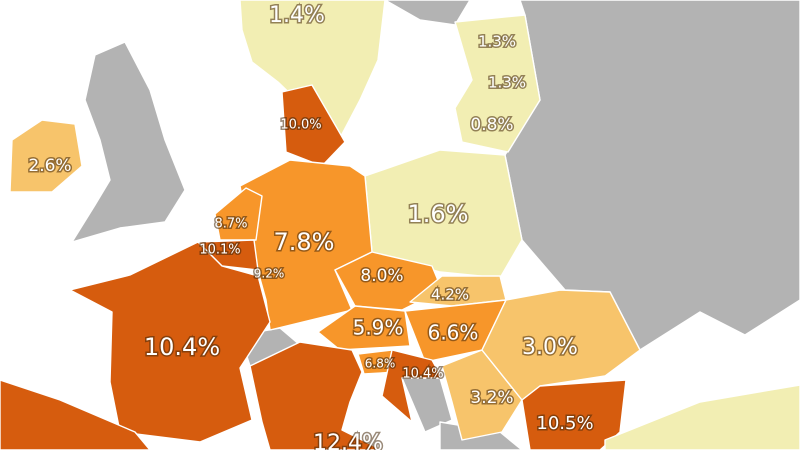 Image resolution: width=800 pixels, height=450 pixels. I want to click on country-croatia, so click(412, 386).